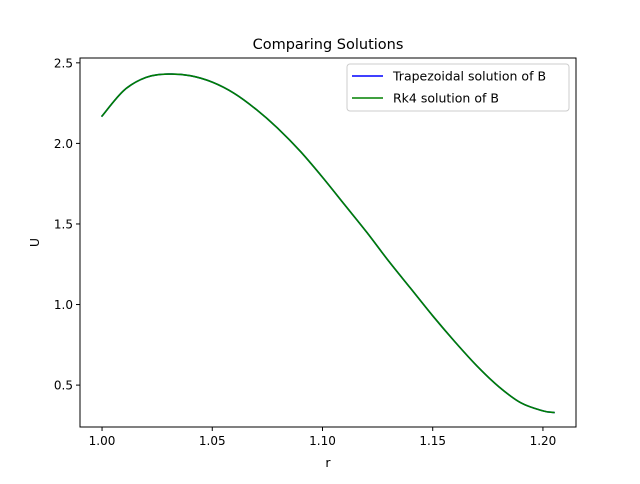 The image size is (640, 484). Describe the element at coordinates (212, 441) in the screenshot. I see `x-tick-label: 1.05` at that location.